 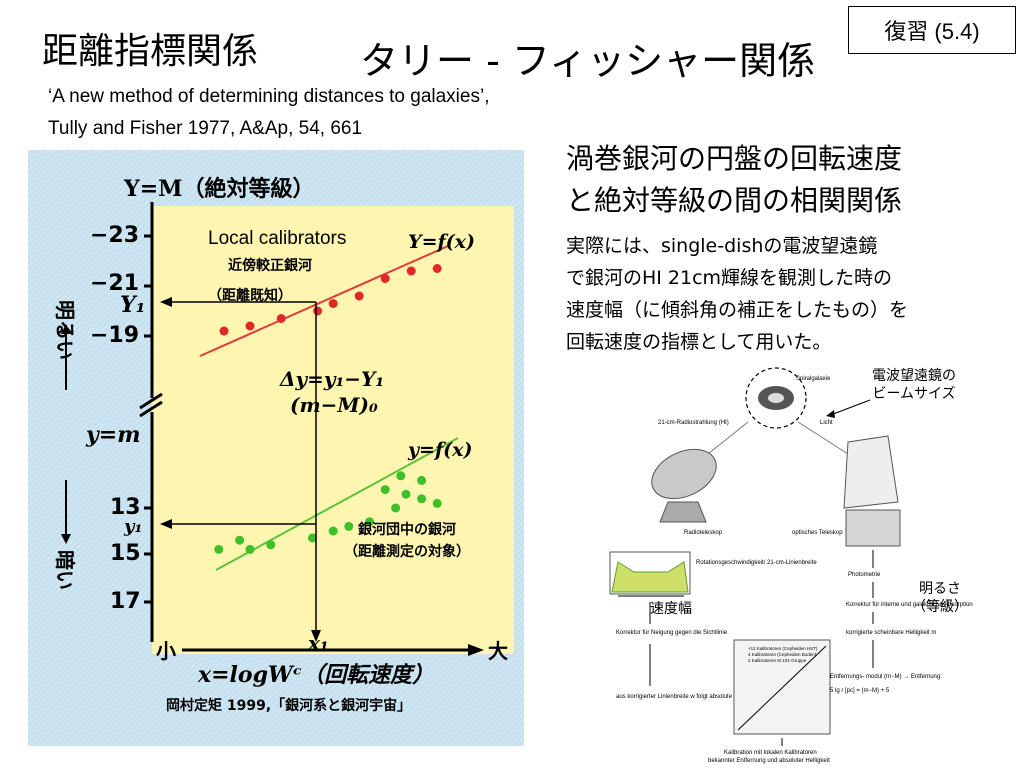 What do you see at coordinates (770, 753) in the screenshot?
I see `calibration-label: Kalibration mit lokalen Kalibratoren` at bounding box center [770, 753].